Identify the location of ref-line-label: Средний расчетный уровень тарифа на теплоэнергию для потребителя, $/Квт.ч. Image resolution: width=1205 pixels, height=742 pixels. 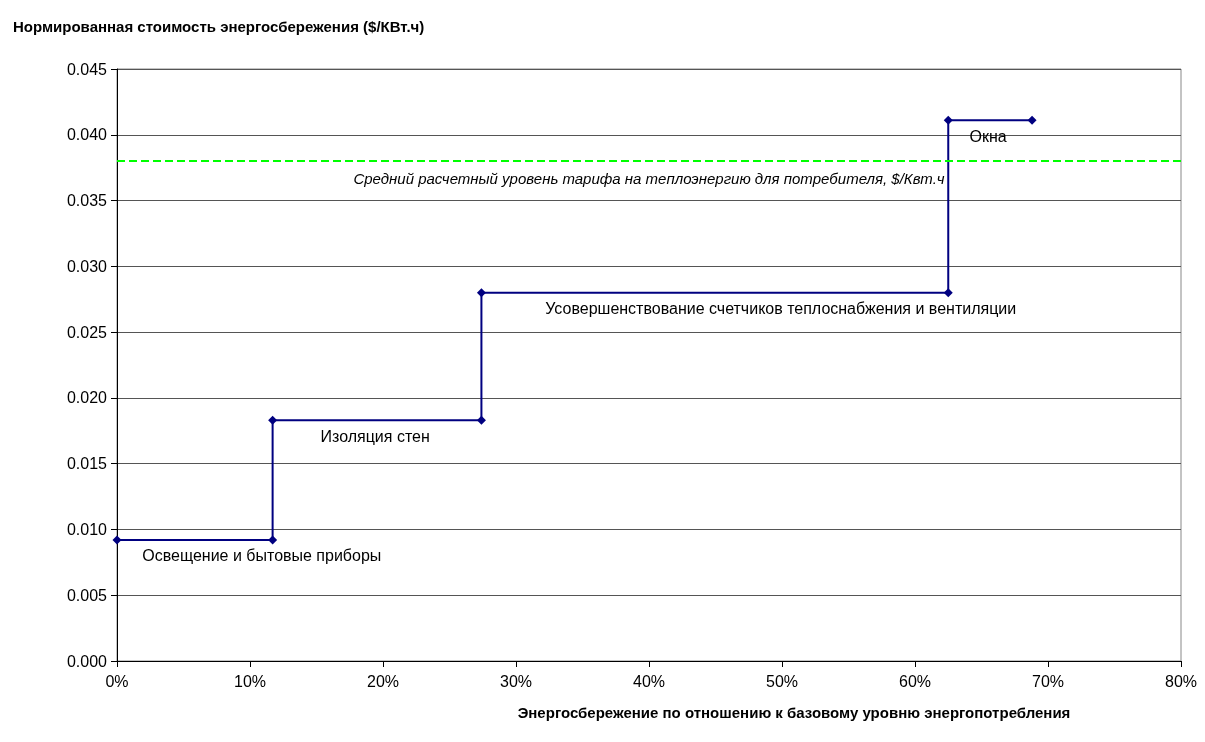
(649, 179).